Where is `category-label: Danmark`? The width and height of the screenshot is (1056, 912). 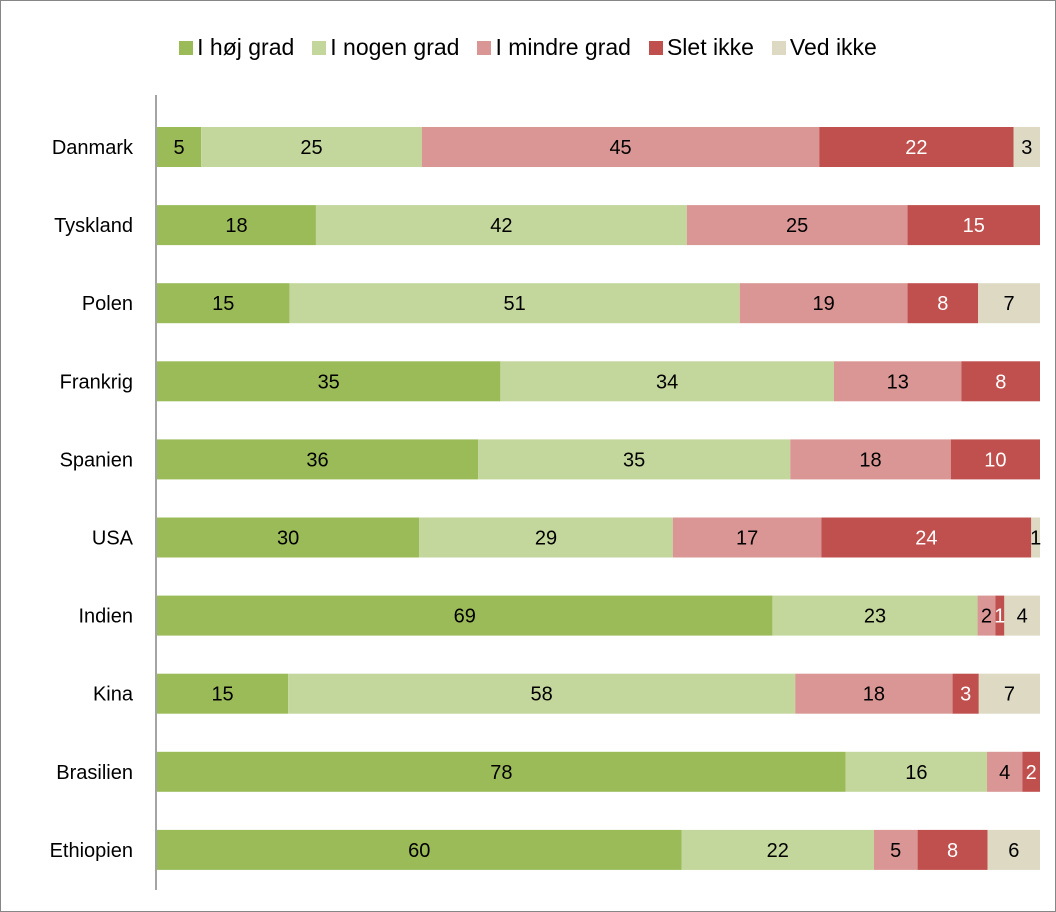
category-label: Danmark is located at coordinates (93, 148).